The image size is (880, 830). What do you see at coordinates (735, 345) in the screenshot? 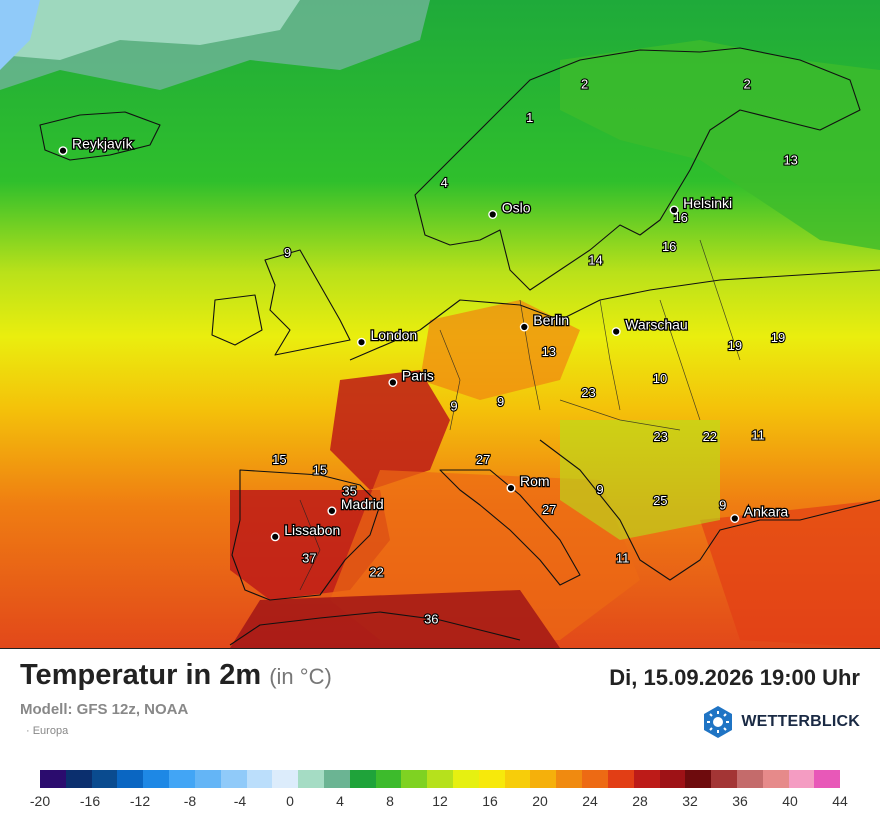
I see `temp-label: 19` at bounding box center [735, 345].